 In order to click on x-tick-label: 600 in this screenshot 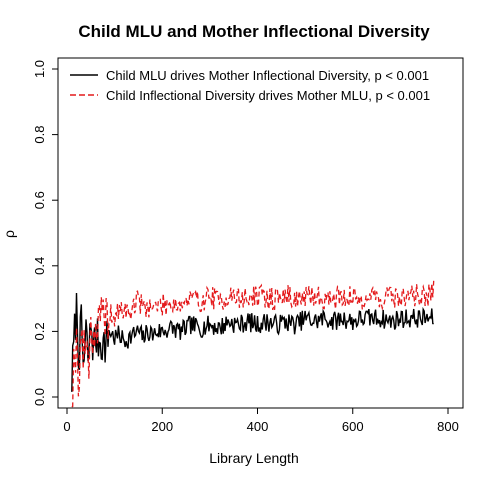, I will do `click(353, 426)`.